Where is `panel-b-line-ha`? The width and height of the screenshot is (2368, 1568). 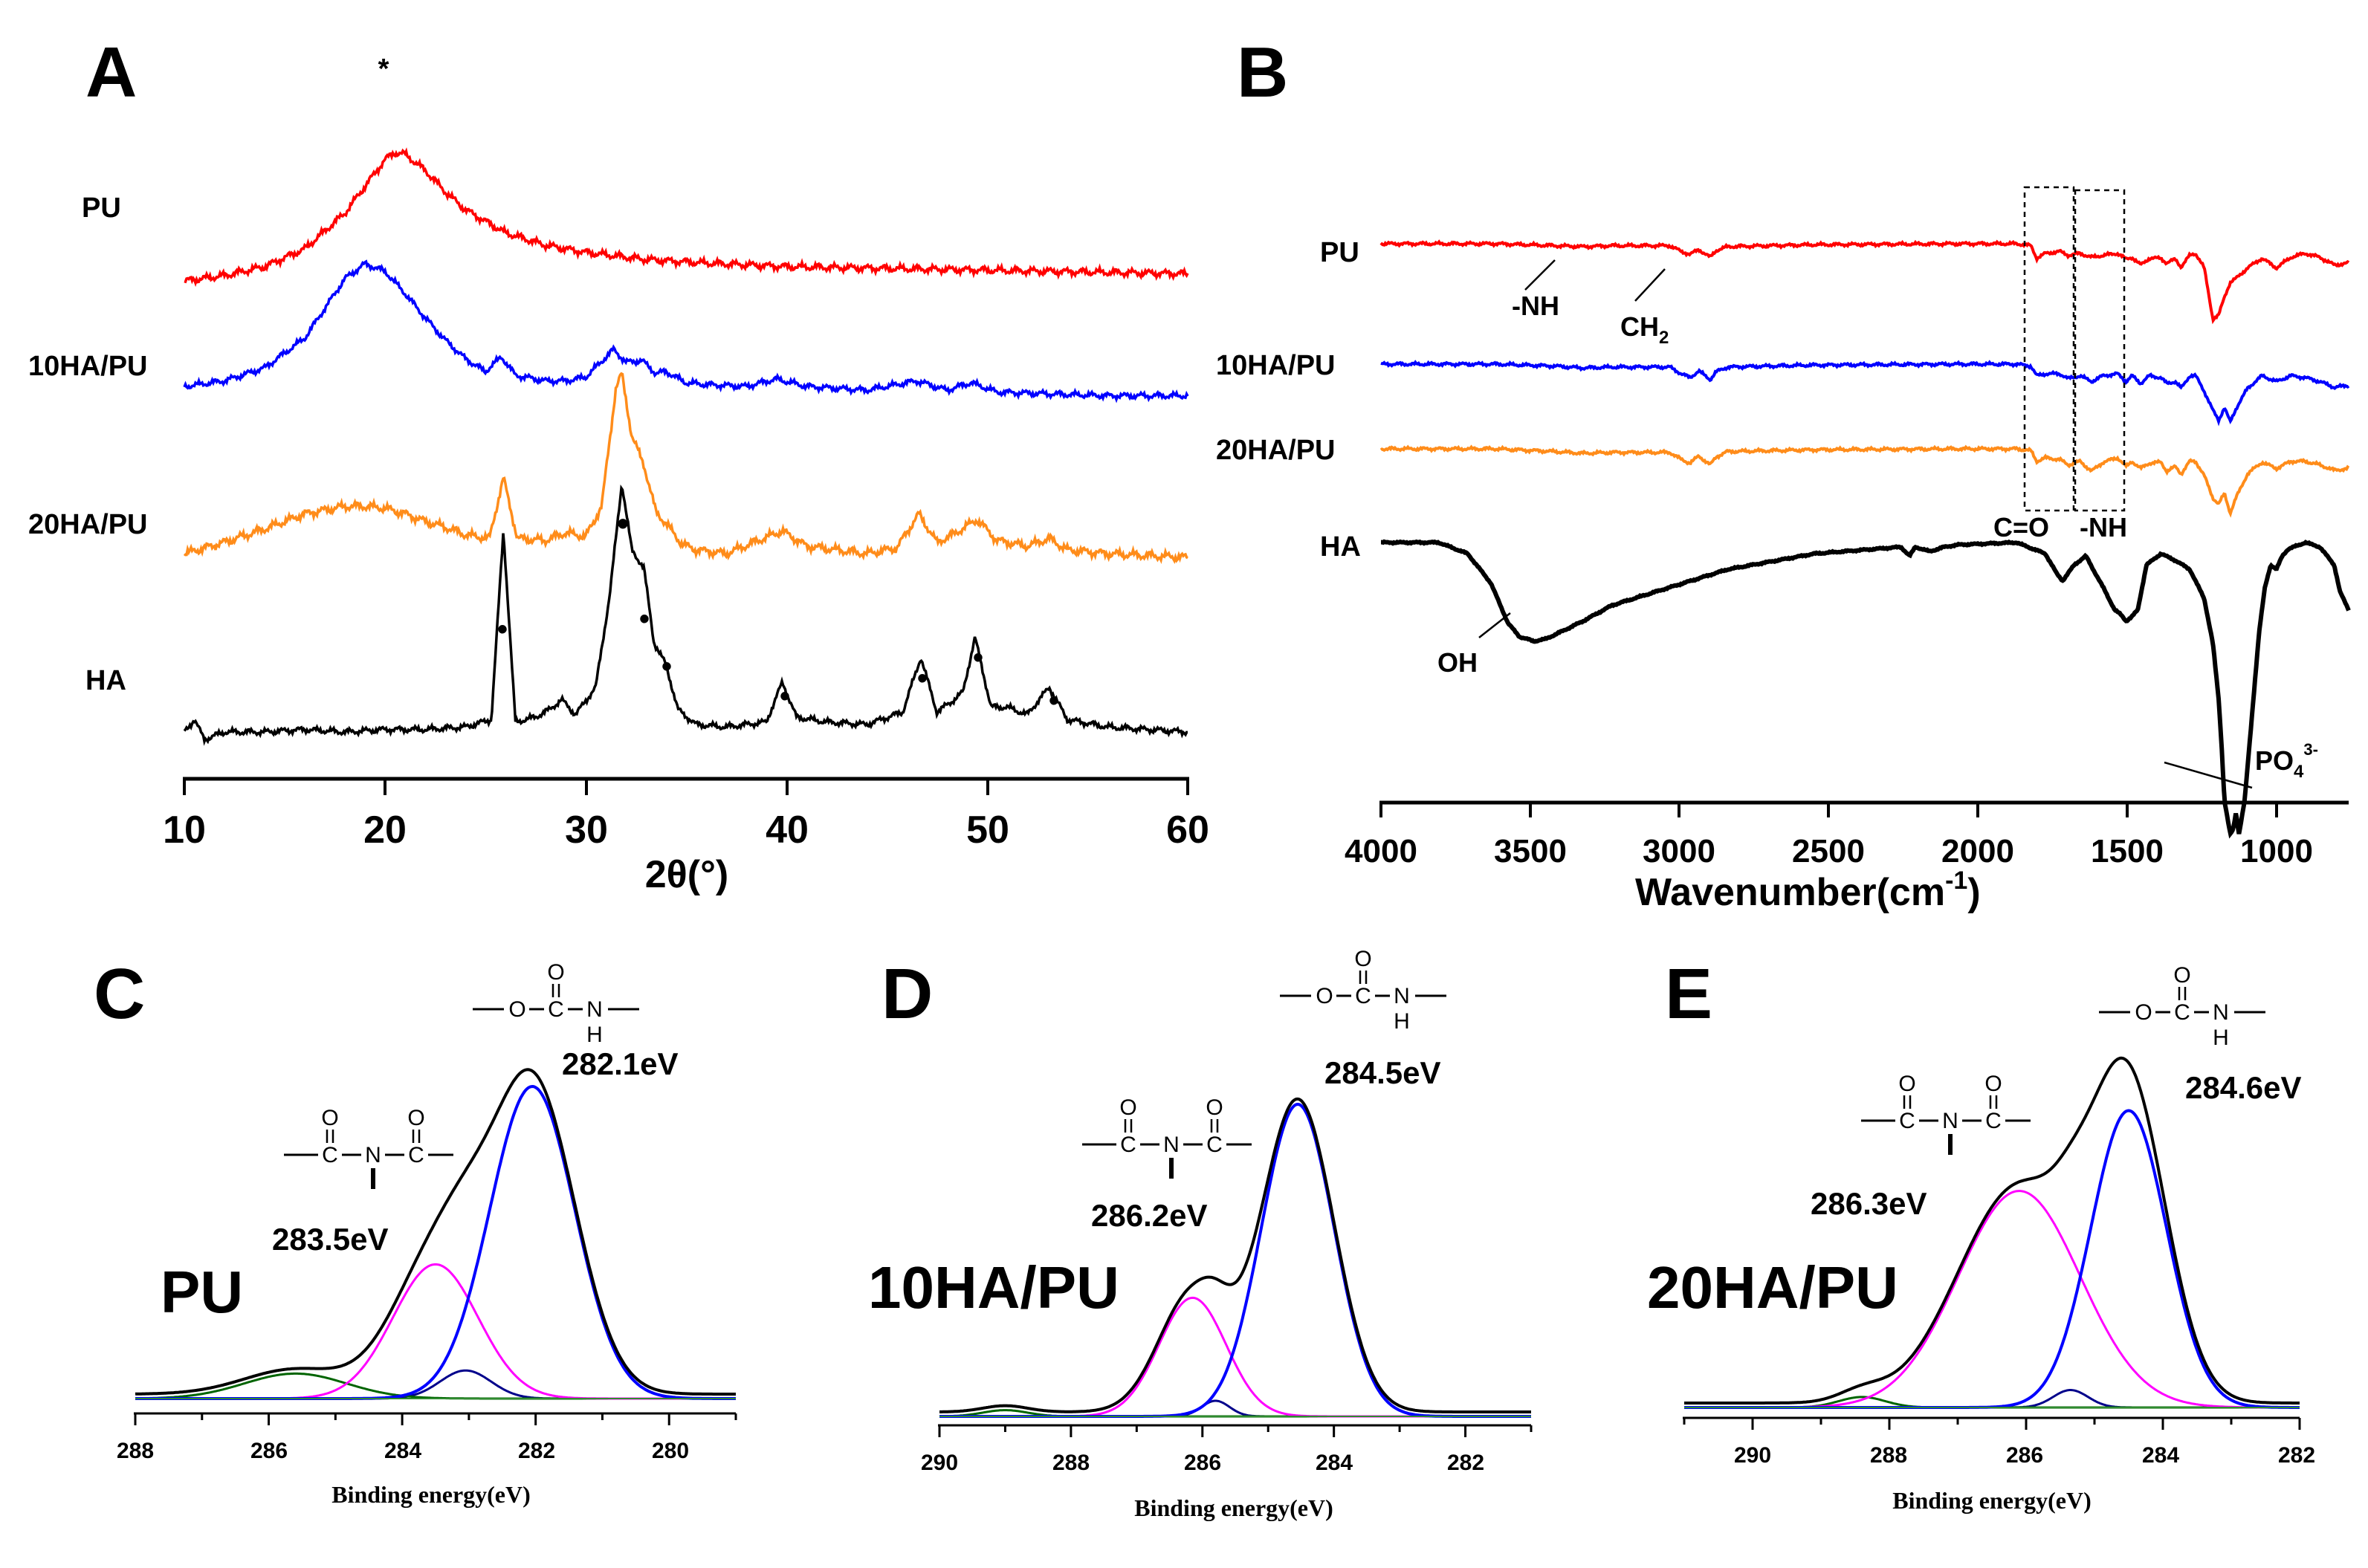 panel-b-line-ha is located at coordinates (1866, 689).